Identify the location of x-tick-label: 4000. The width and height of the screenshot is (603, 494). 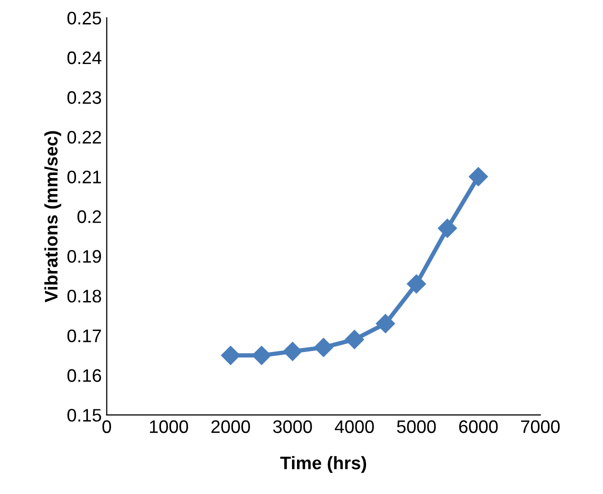
(354, 427).